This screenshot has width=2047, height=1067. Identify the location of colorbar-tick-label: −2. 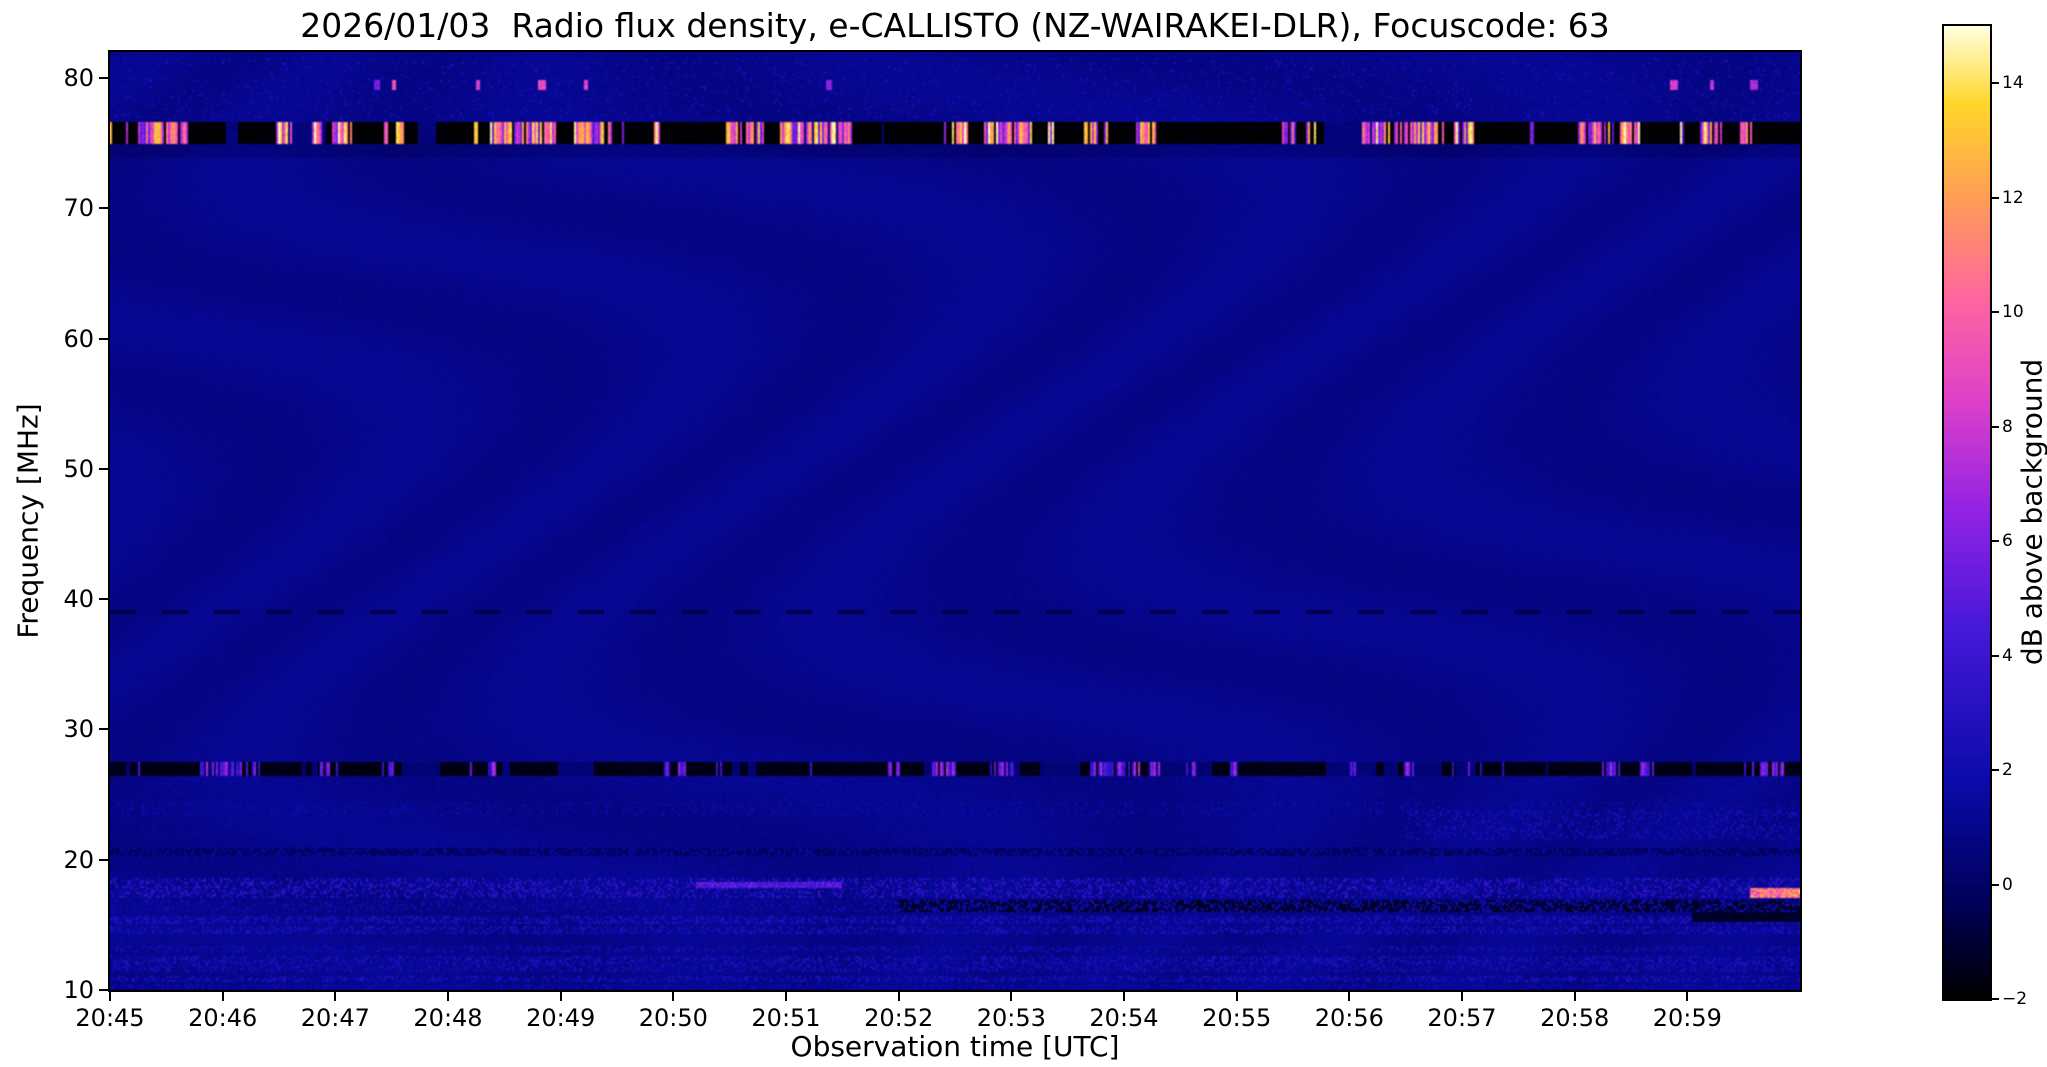
(2015, 999).